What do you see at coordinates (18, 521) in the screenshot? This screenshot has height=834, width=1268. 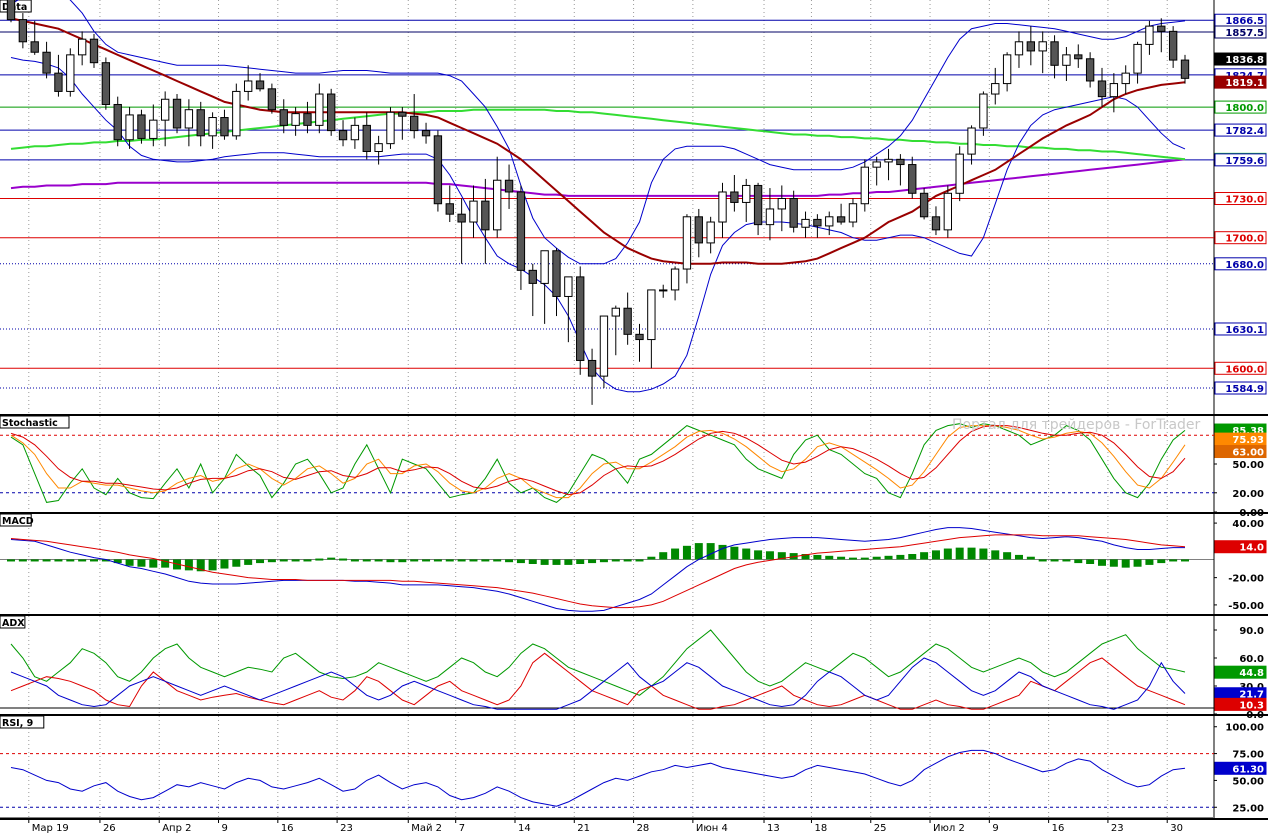 I see `panel-title-text: MACD` at bounding box center [18, 521].